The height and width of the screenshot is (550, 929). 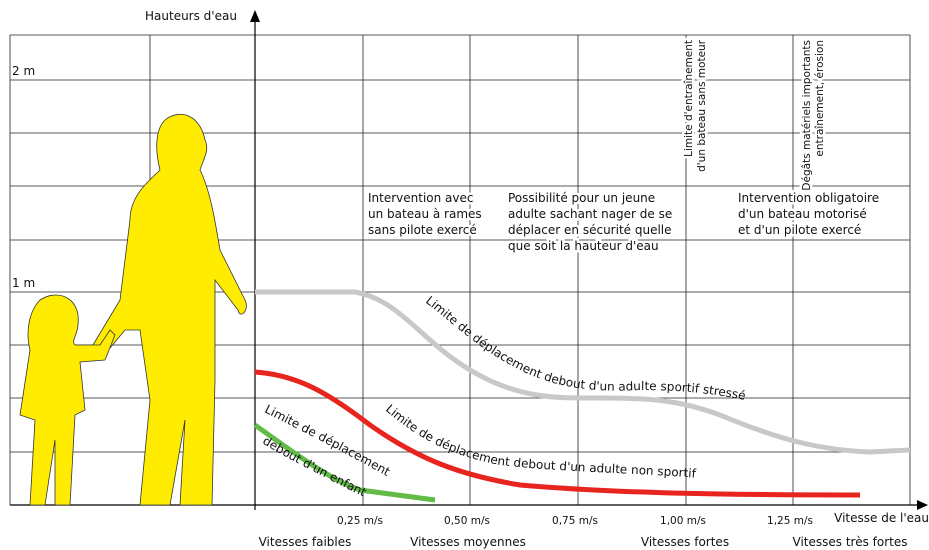 What do you see at coordinates (581, 198) in the screenshot?
I see `zone-text: Possibilité pour un jeune` at bounding box center [581, 198].